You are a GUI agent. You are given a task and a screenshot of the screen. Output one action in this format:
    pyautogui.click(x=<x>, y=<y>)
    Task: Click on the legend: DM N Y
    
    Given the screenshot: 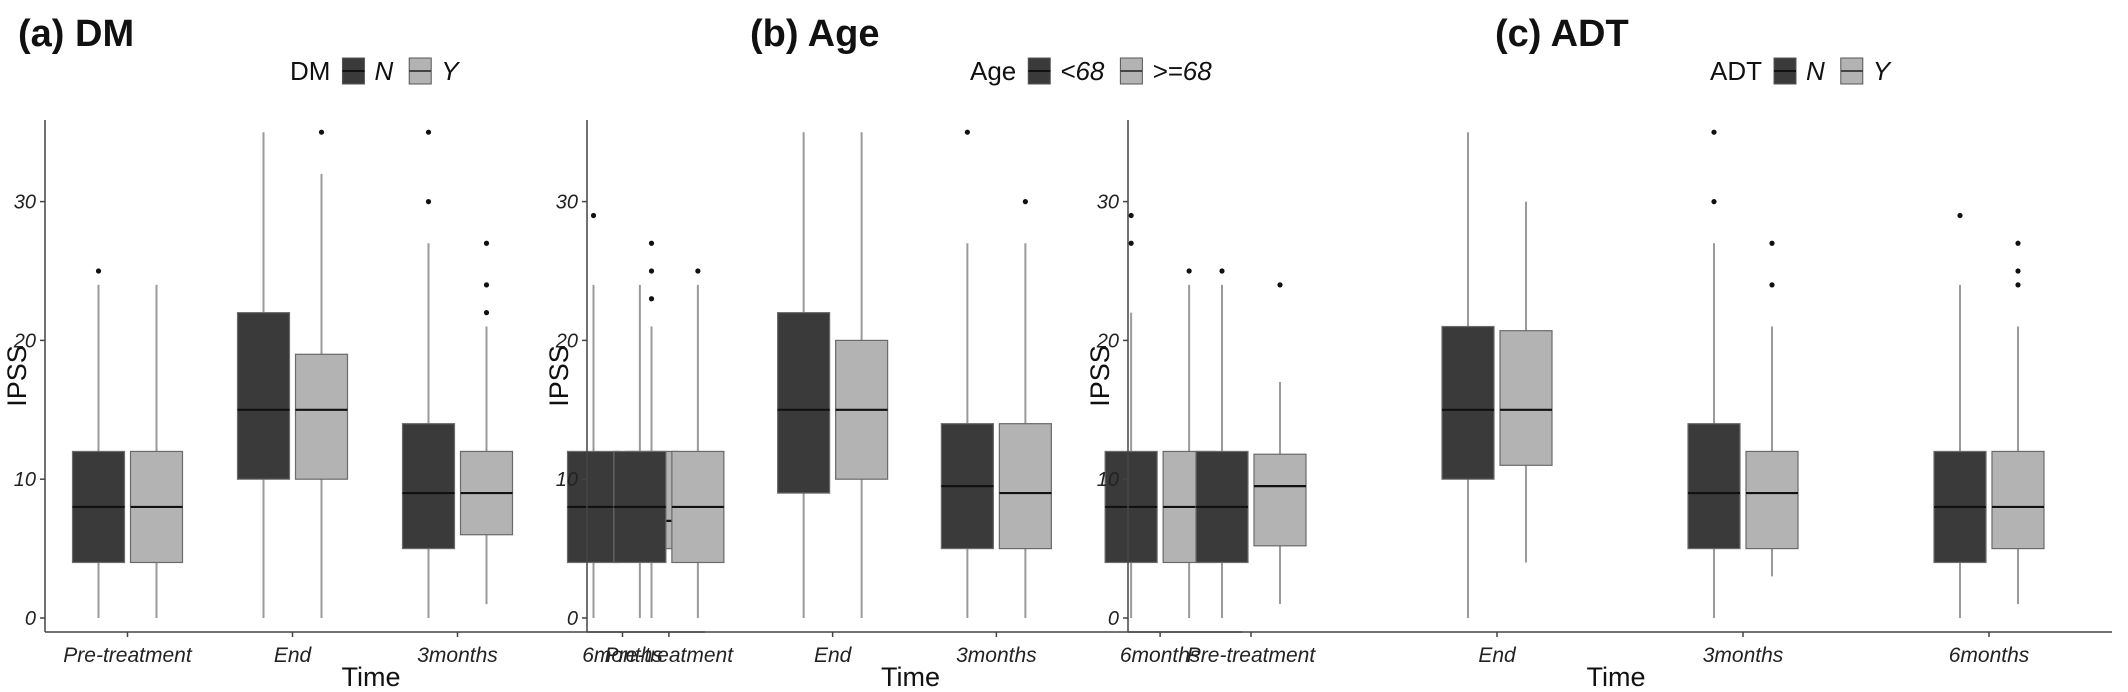 What is the action you would take?
    pyautogui.click(x=375, y=71)
    